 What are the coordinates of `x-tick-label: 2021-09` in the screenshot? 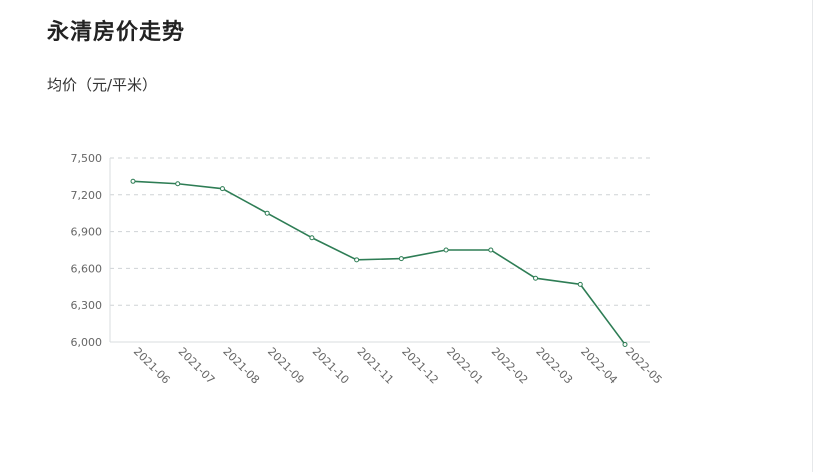 It's located at (286, 366).